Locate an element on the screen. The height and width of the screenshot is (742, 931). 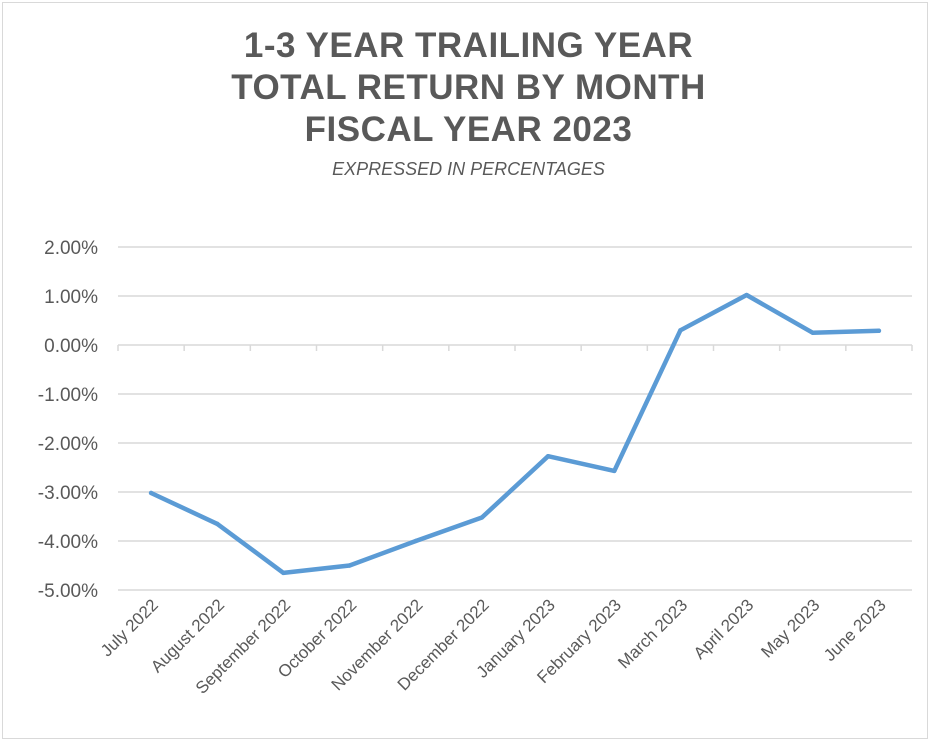
x-tick-label: June 2023 is located at coordinates (855, 630).